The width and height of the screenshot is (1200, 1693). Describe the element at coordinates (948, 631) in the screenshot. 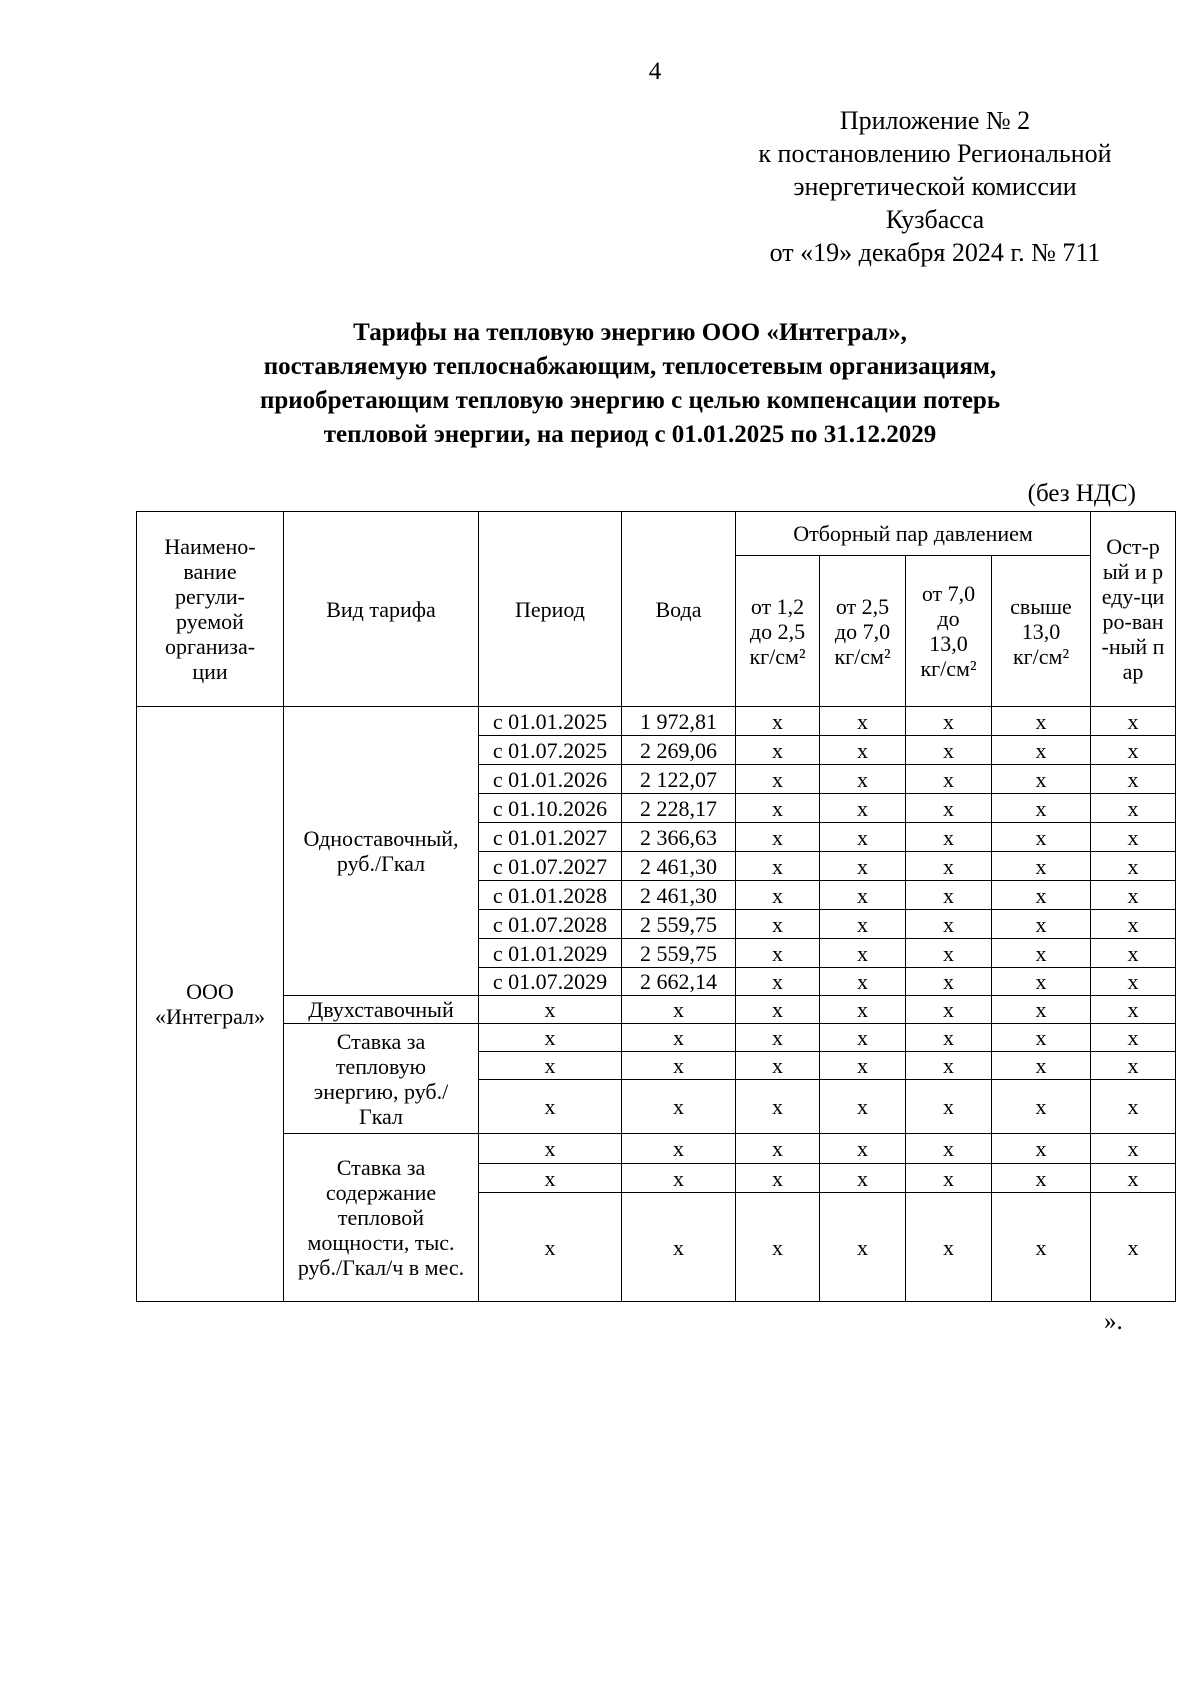

I see `header-steam-3: от 7,0 до 13,0 кг/см²` at that location.